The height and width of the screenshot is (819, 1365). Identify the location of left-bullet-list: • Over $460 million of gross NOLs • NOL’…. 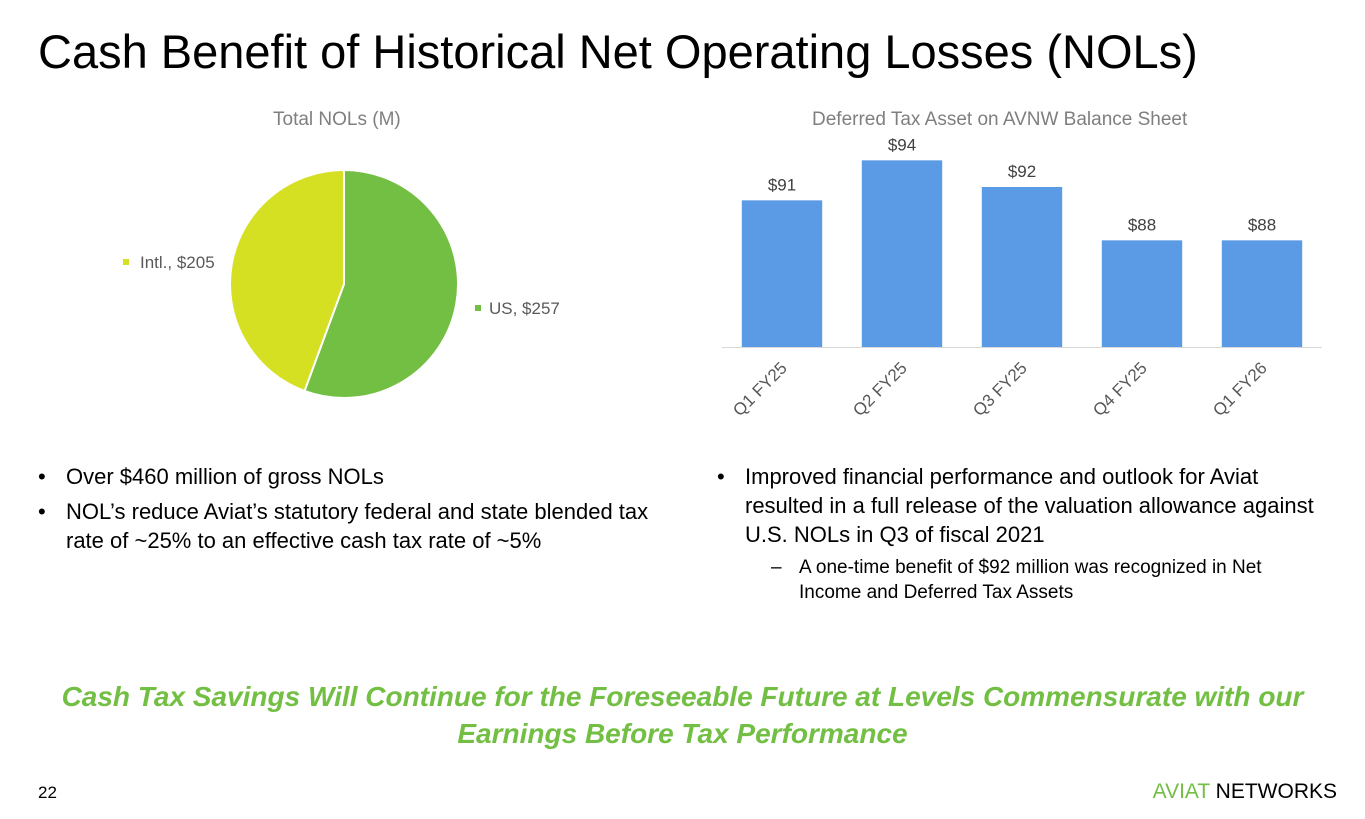
(348, 511).